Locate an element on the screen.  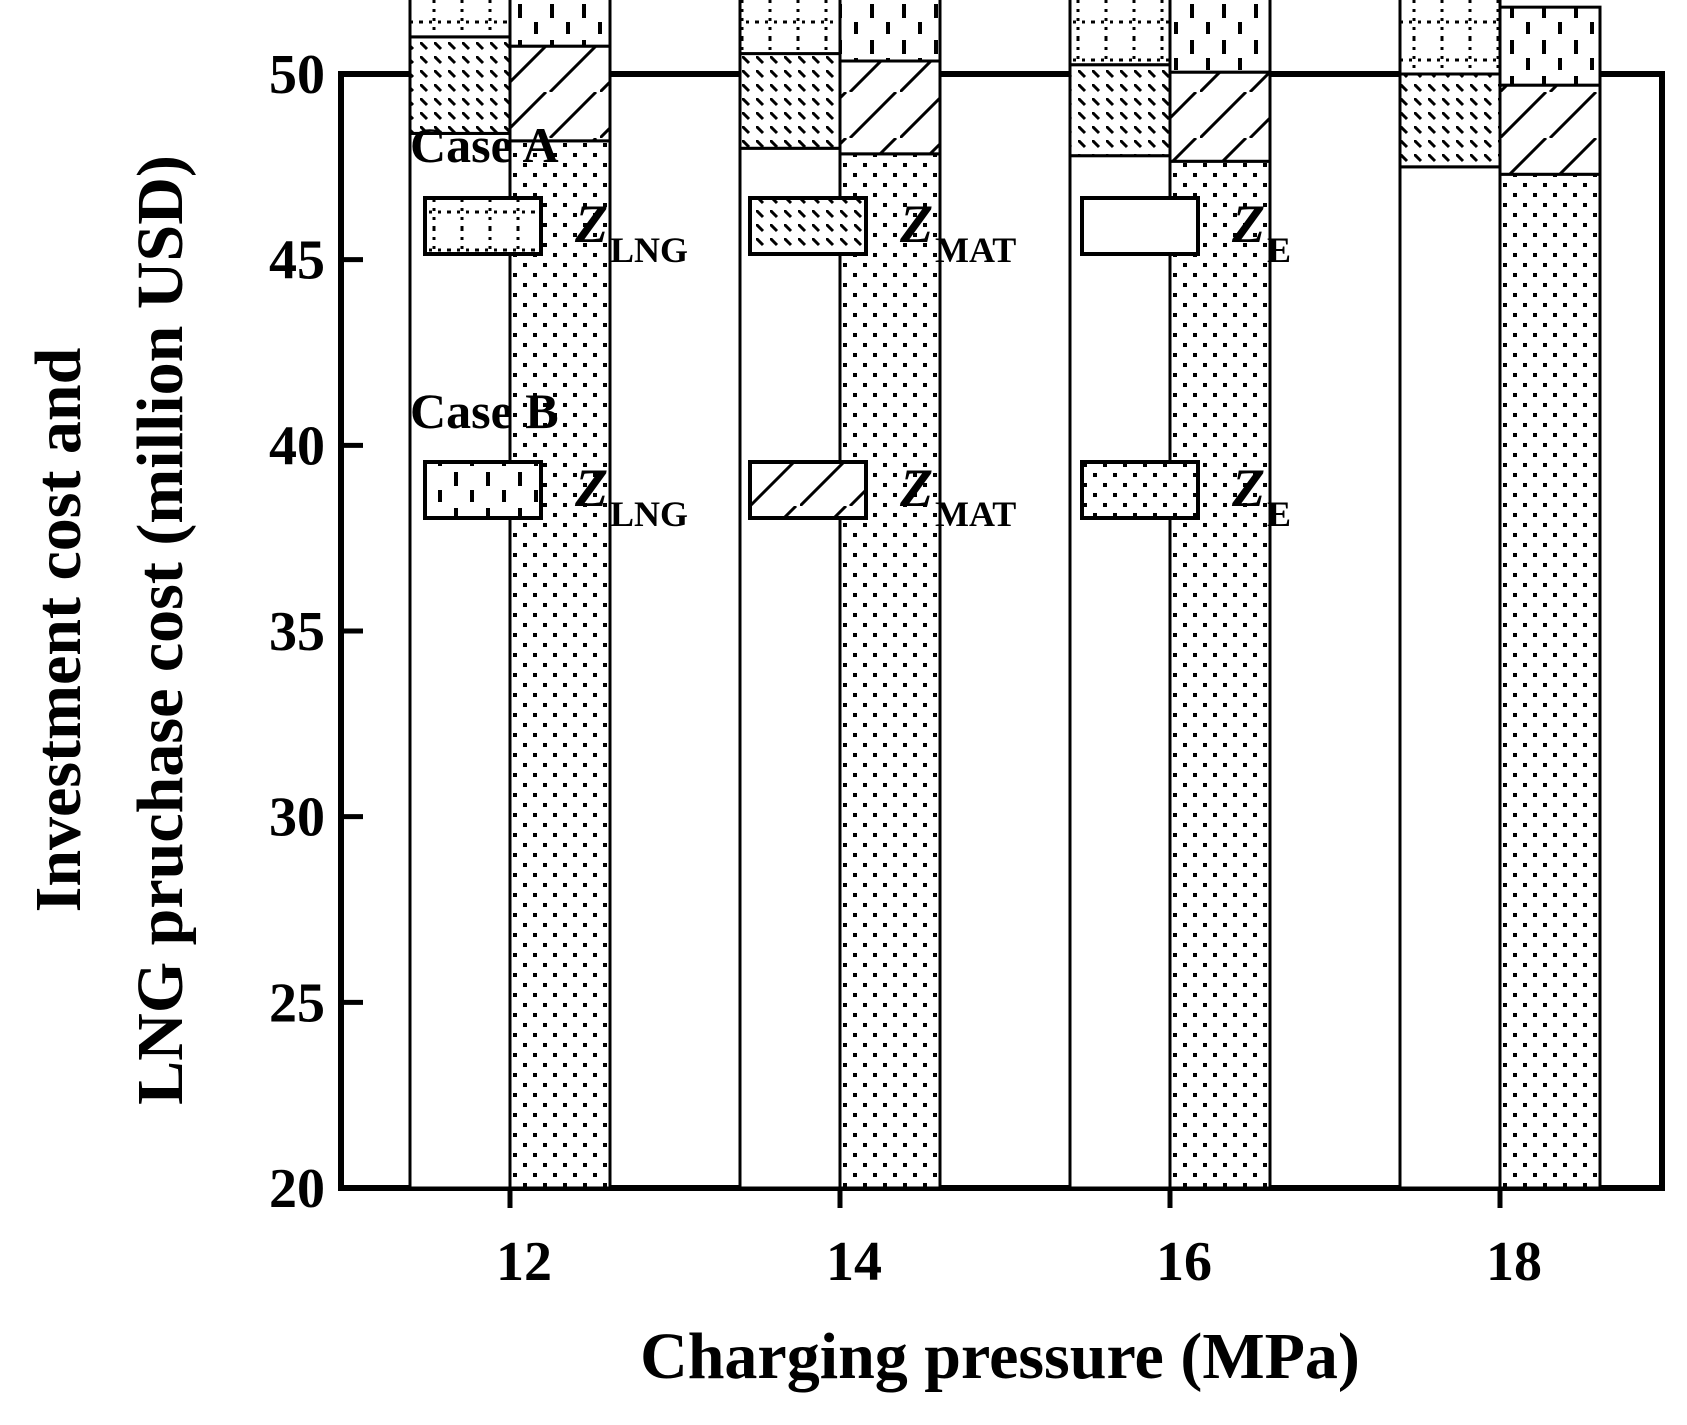
legend-case-a-title: Case A is located at coordinates (484, 145).